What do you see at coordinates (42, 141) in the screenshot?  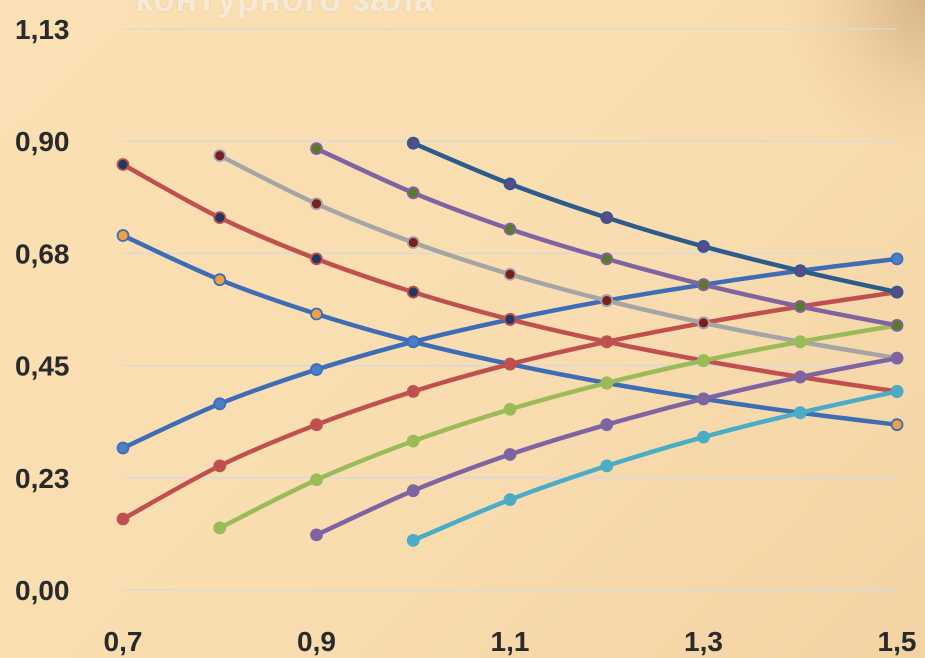 I see `y-tick-label: 0,90` at bounding box center [42, 141].